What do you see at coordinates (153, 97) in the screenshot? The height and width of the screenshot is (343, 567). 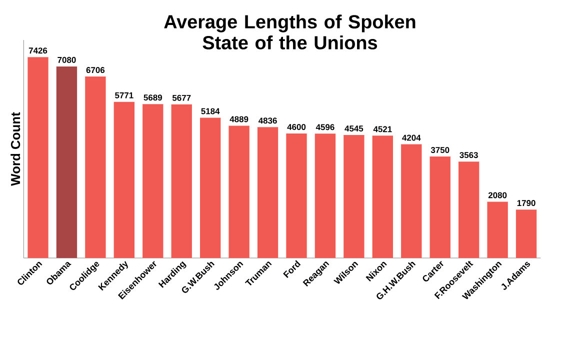 I see `data-label: 5689` at bounding box center [153, 97].